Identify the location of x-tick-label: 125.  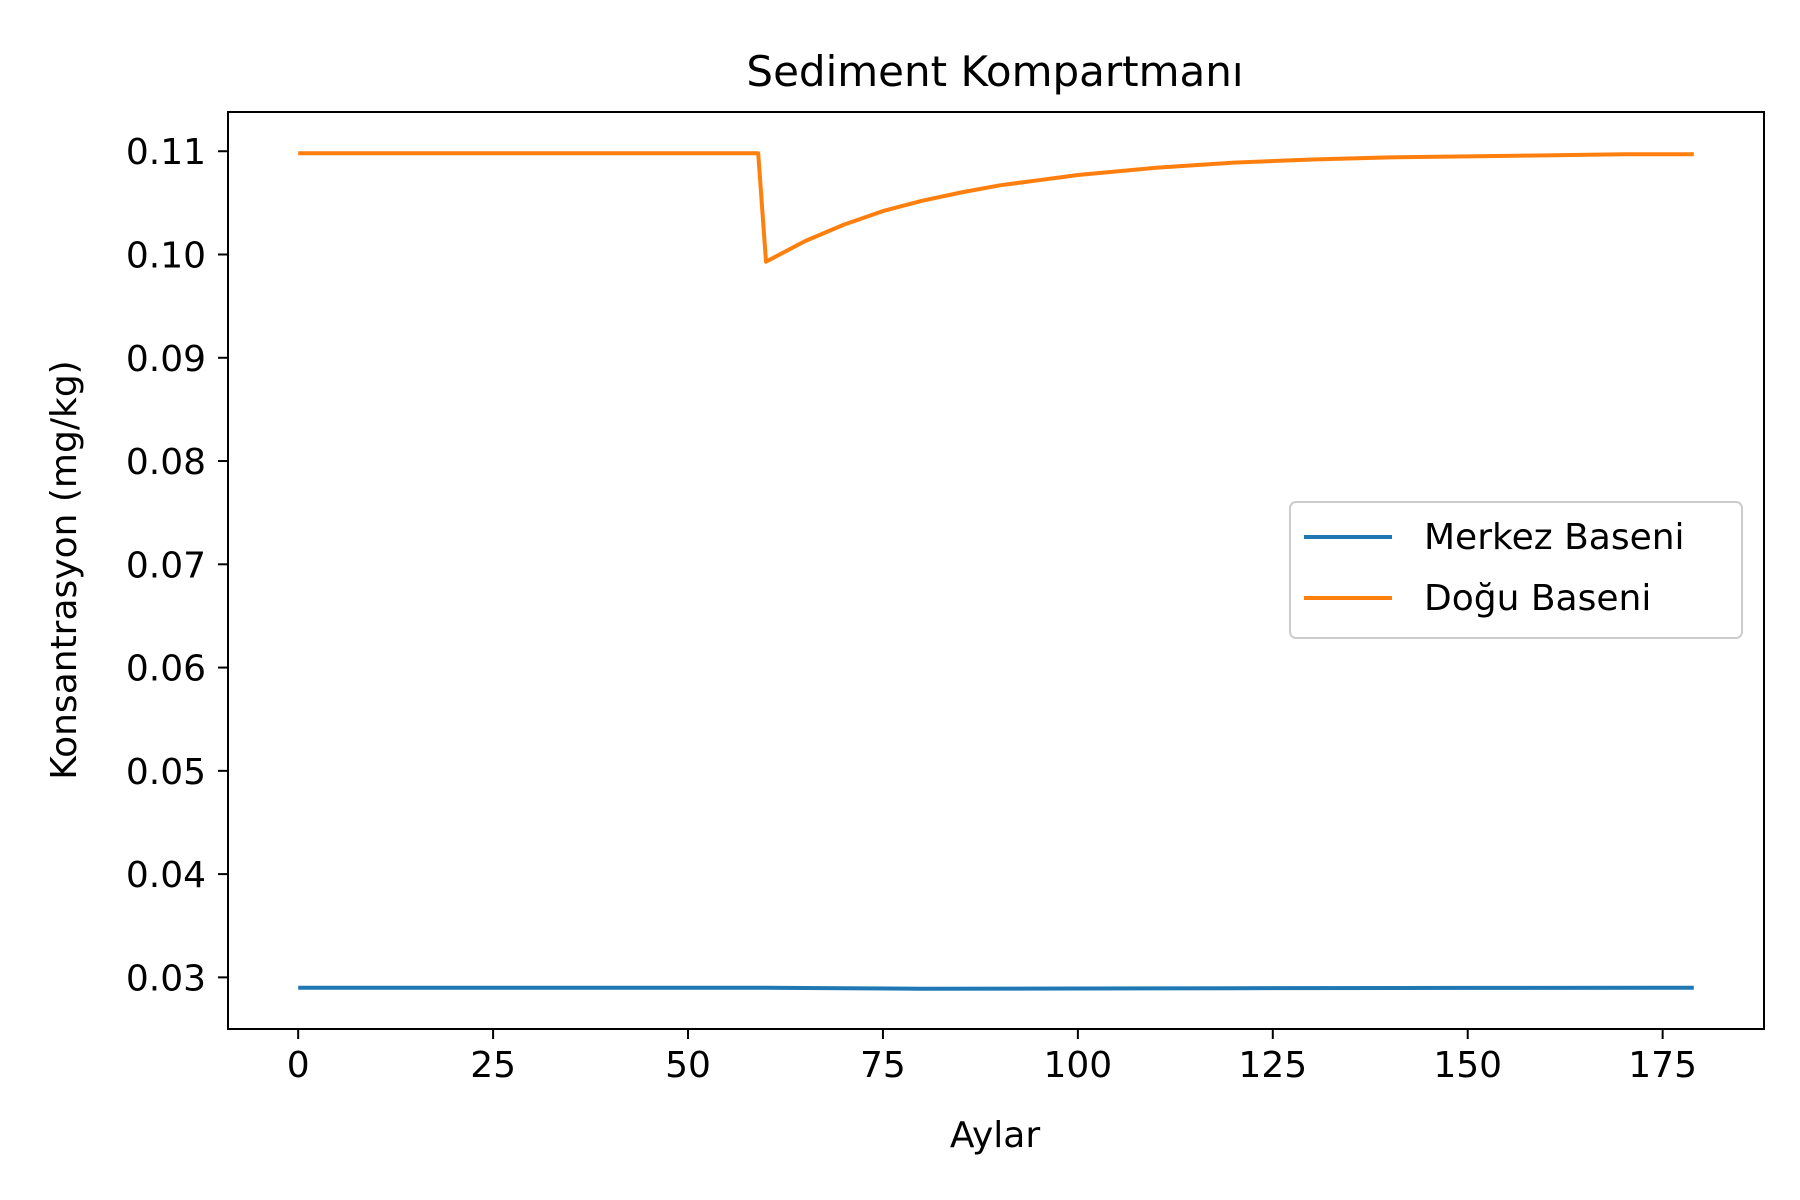
(1272, 1065).